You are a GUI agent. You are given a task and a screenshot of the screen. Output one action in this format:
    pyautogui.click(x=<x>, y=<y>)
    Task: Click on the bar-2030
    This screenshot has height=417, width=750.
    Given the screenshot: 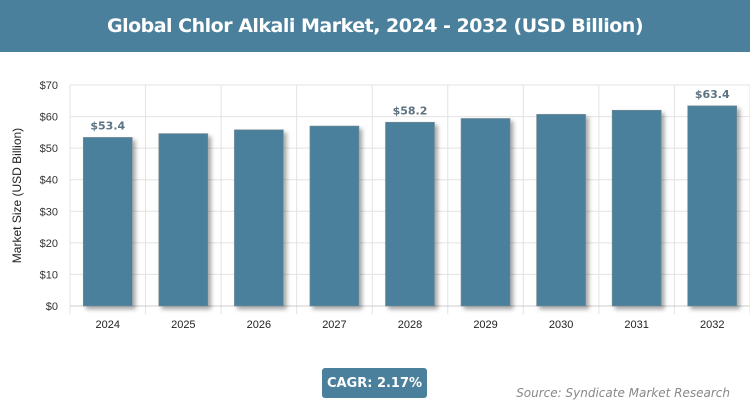 What is the action you would take?
    pyautogui.click(x=561, y=210)
    